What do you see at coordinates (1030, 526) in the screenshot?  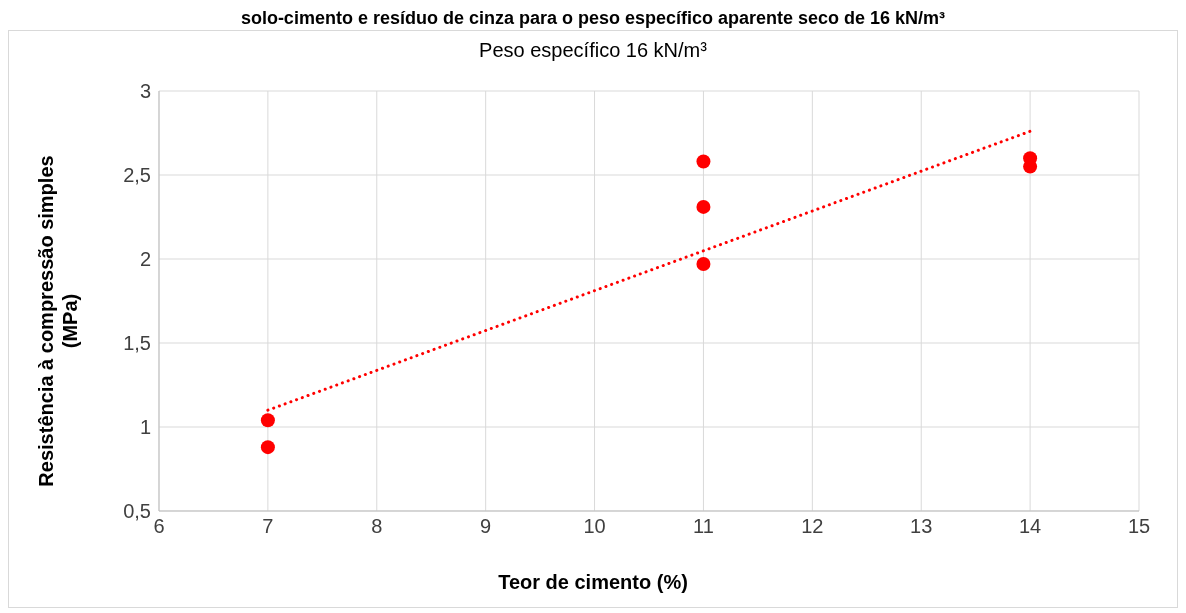 I see `x-tick-label: 14` at bounding box center [1030, 526].